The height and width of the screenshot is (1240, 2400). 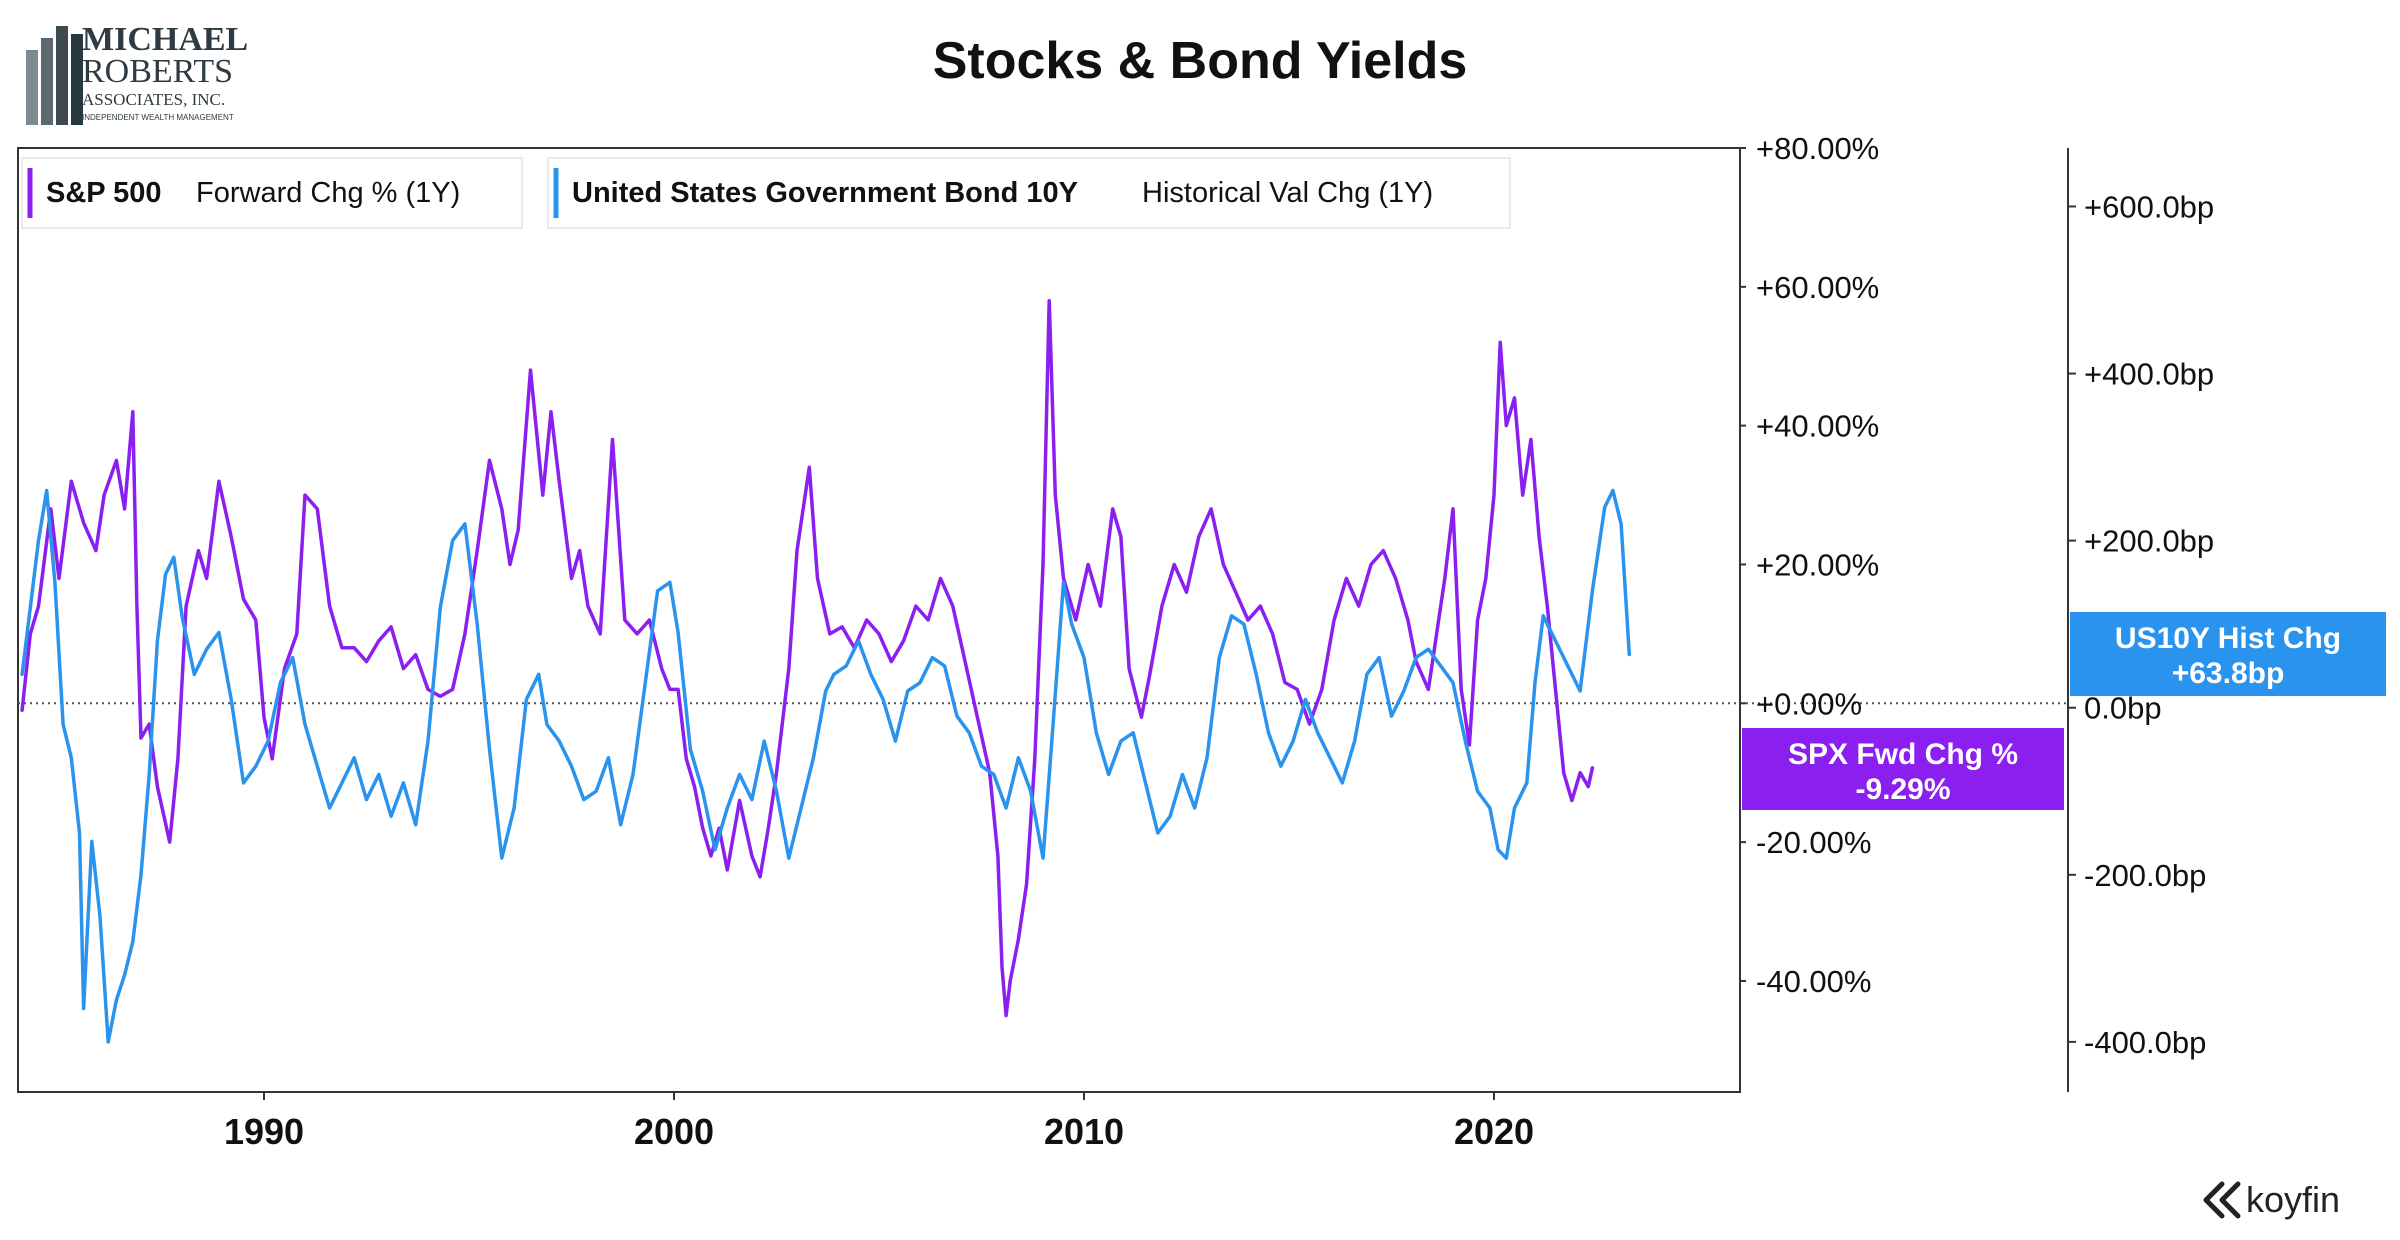 I want to click on koyfin-icon, so click(x=2222, y=1200).